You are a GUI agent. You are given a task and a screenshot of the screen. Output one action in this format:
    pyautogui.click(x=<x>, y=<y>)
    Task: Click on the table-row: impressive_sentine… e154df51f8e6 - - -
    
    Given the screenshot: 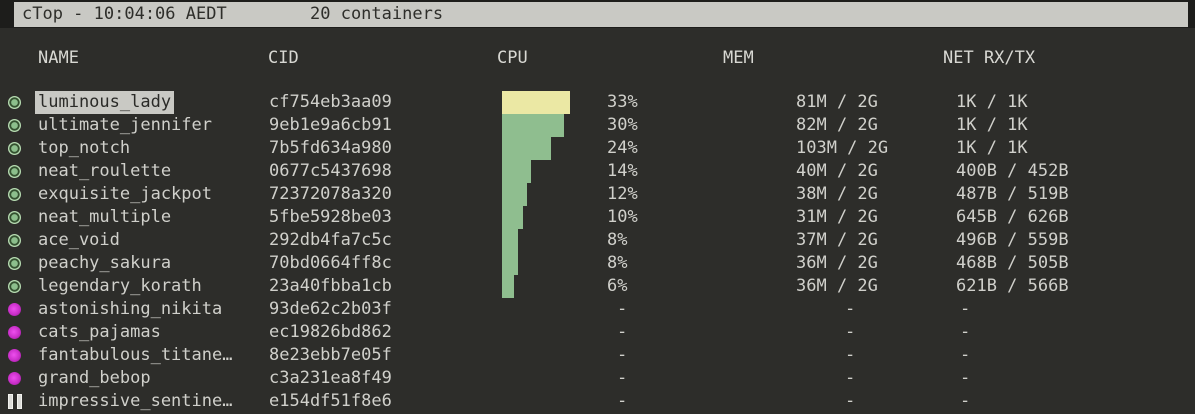 What is the action you would take?
    pyautogui.click(x=597, y=401)
    